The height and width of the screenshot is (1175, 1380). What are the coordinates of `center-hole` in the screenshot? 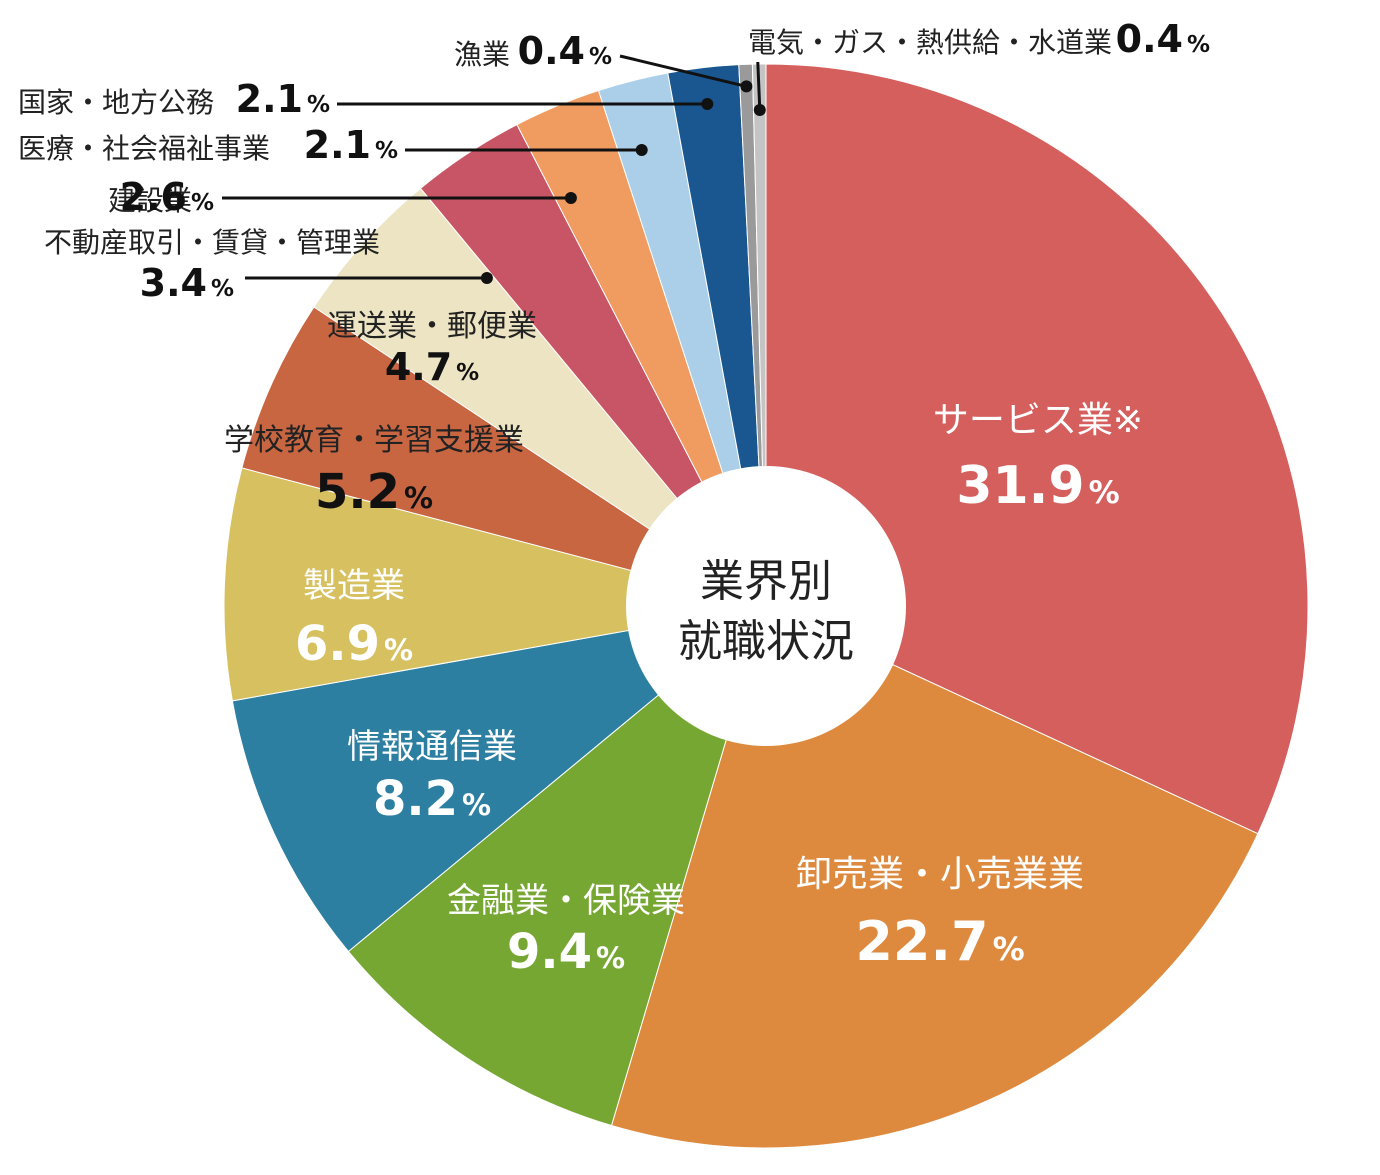 It's located at (766, 606).